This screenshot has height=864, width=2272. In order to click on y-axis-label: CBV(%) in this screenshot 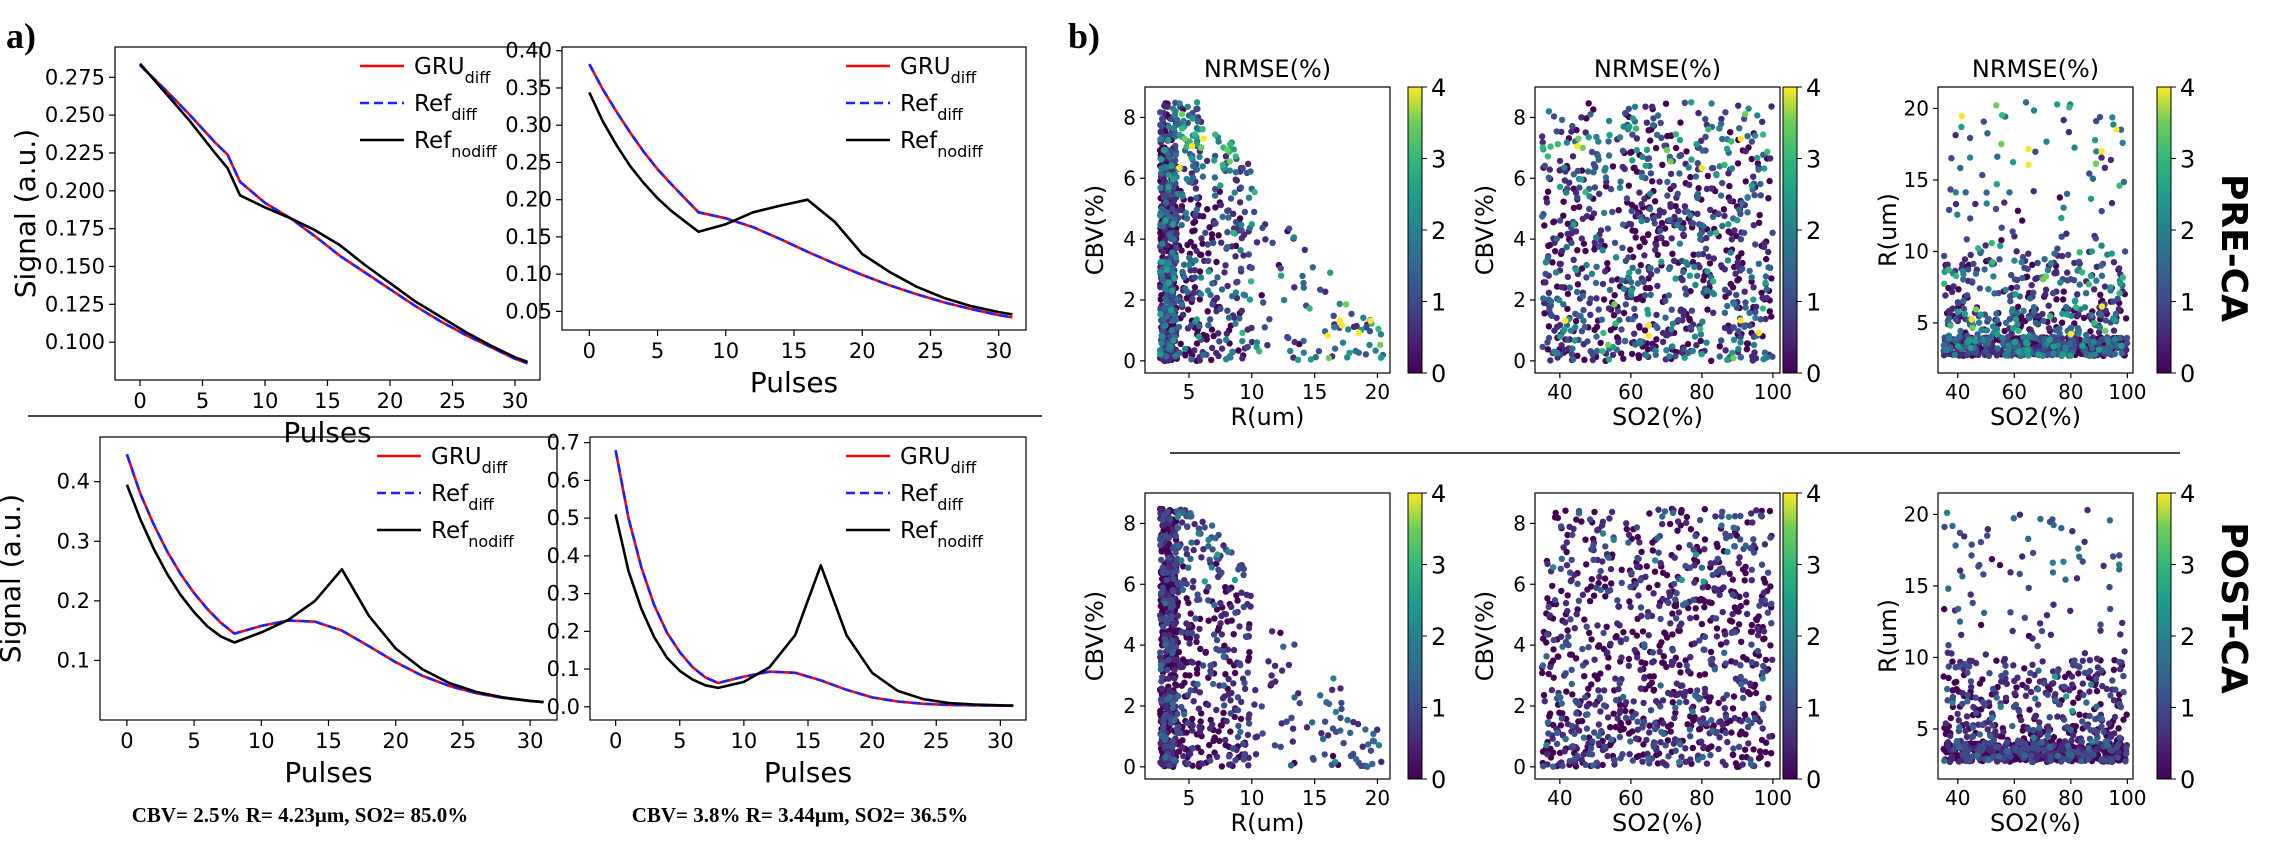, I will do `click(1095, 230)`.